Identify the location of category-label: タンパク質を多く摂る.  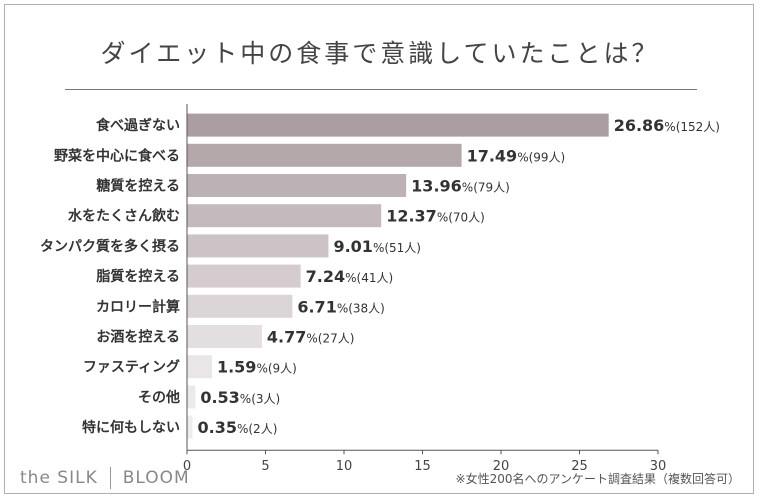
(110, 246).